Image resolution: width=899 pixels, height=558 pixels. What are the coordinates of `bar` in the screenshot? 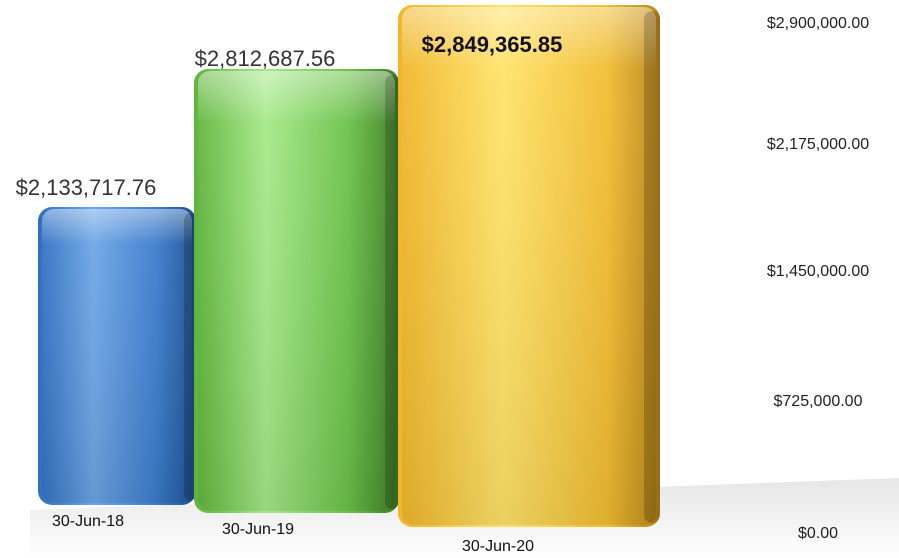 It's located at (117, 356).